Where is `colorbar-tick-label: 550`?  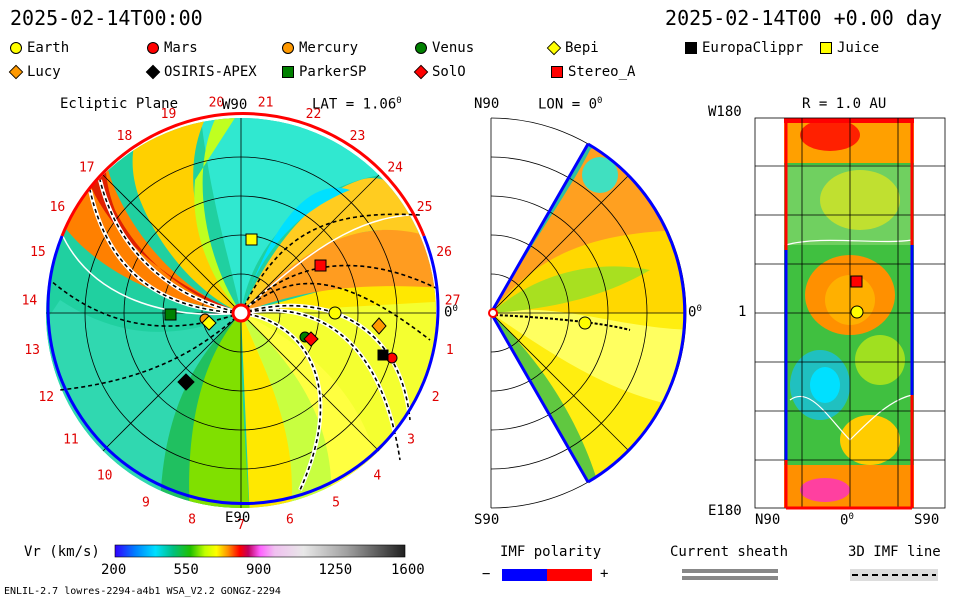 colorbar-tick-label: 550 is located at coordinates (186, 570).